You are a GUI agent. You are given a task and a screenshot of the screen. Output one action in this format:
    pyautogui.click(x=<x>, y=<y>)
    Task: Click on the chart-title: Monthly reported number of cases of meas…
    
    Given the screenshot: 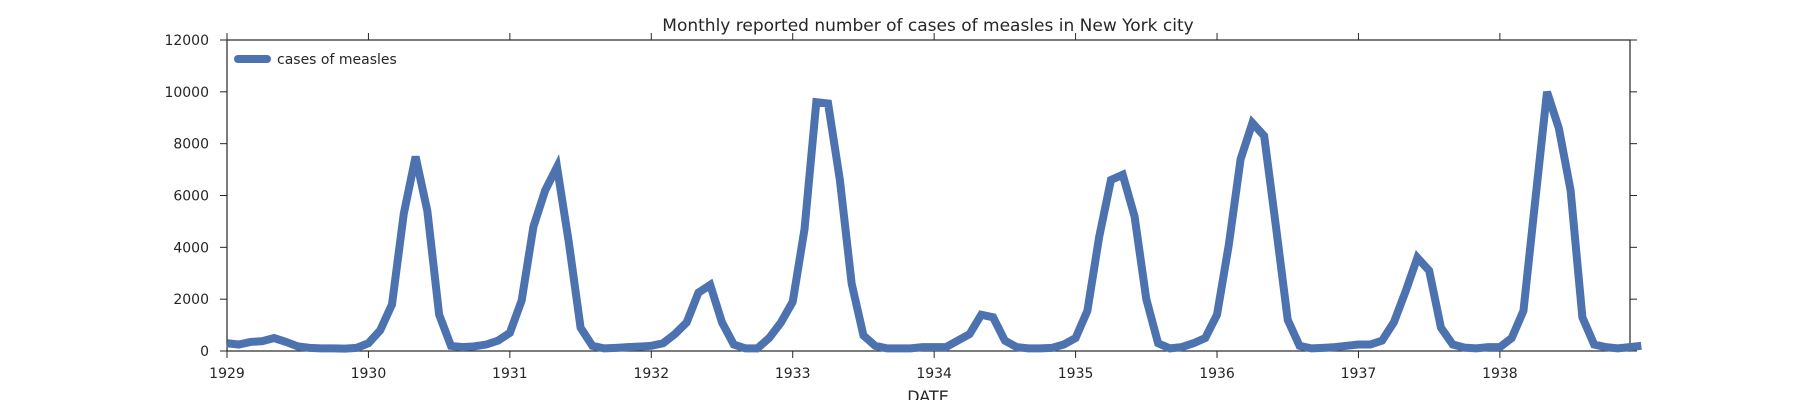 What is the action you would take?
    pyautogui.click(x=927, y=26)
    